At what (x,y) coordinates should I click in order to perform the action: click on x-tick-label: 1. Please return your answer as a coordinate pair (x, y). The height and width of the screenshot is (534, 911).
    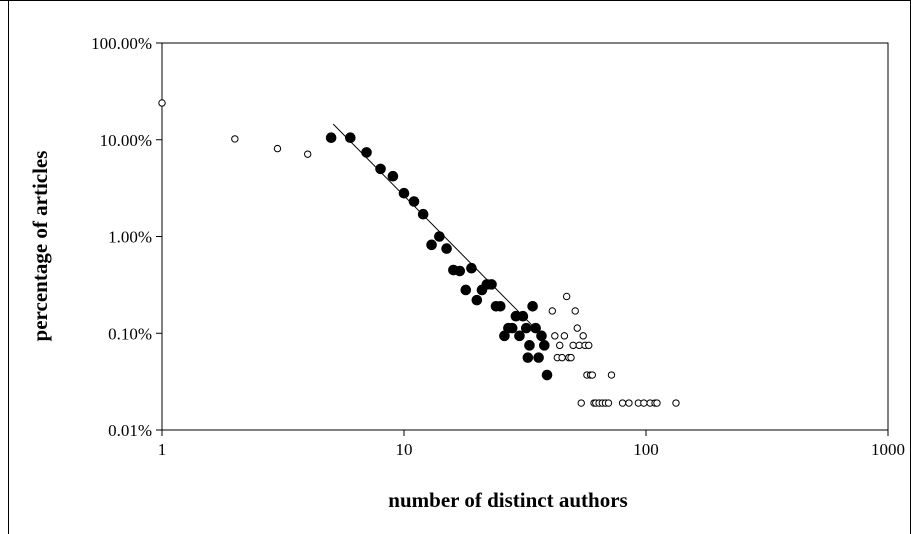
    Looking at the image, I should click on (162, 449).